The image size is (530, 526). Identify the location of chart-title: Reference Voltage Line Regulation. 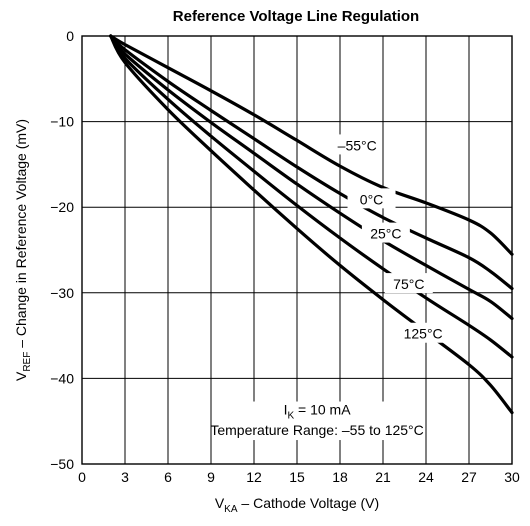
(296, 16).